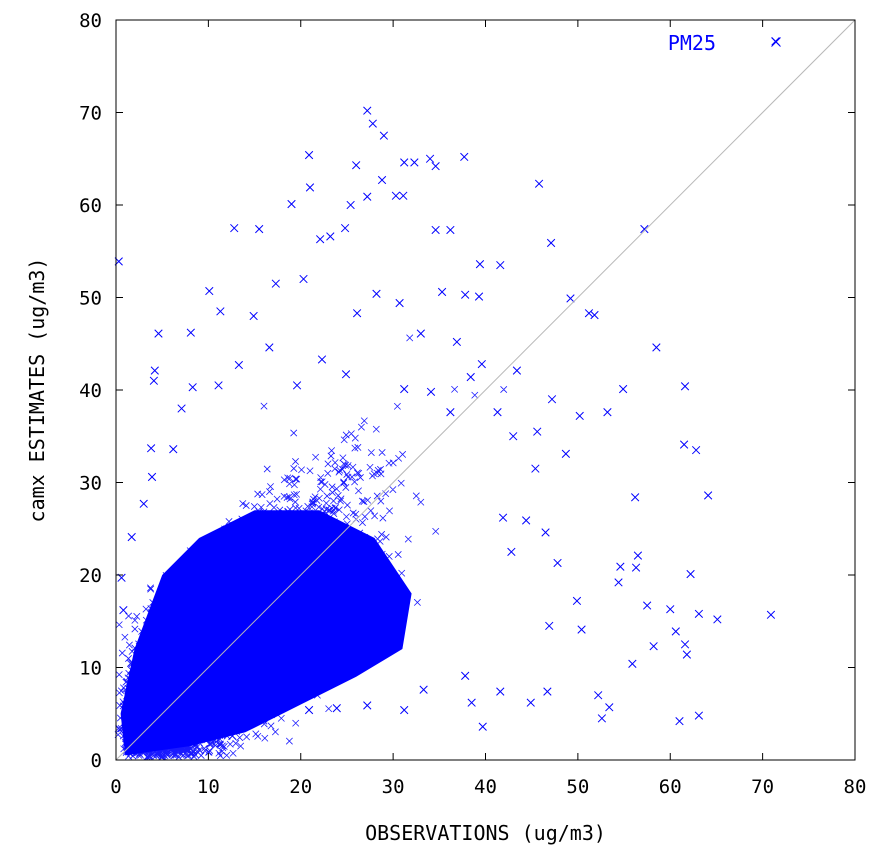 The width and height of the screenshot is (876, 856). What do you see at coordinates (90, 669) in the screenshot?
I see `y-tick-label: 10` at bounding box center [90, 669].